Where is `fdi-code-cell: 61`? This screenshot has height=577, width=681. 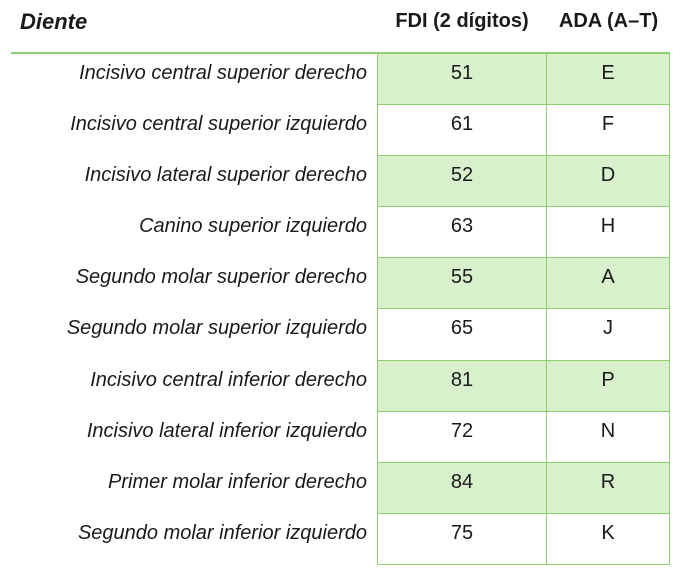 fdi-code-cell: 61 is located at coordinates (462, 131).